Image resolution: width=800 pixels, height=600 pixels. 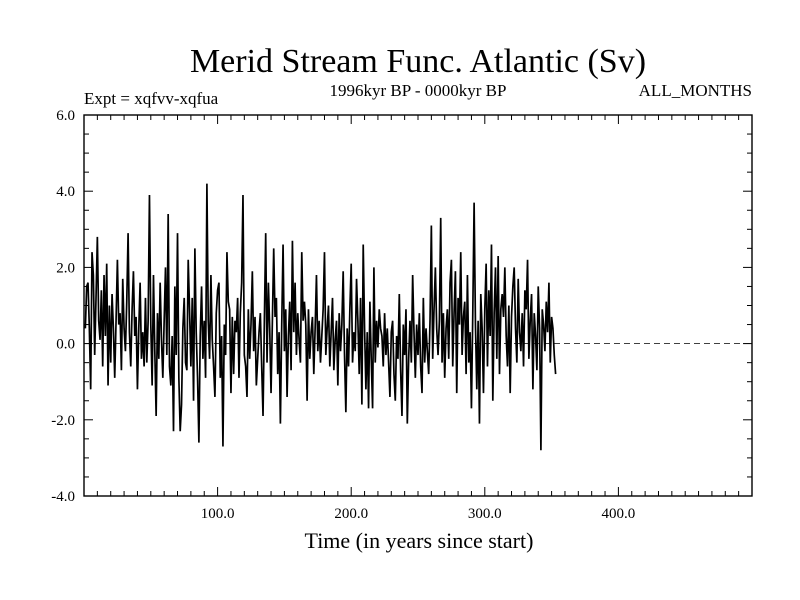 What do you see at coordinates (485, 514) in the screenshot?
I see `x-tick-label: 300.0` at bounding box center [485, 514].